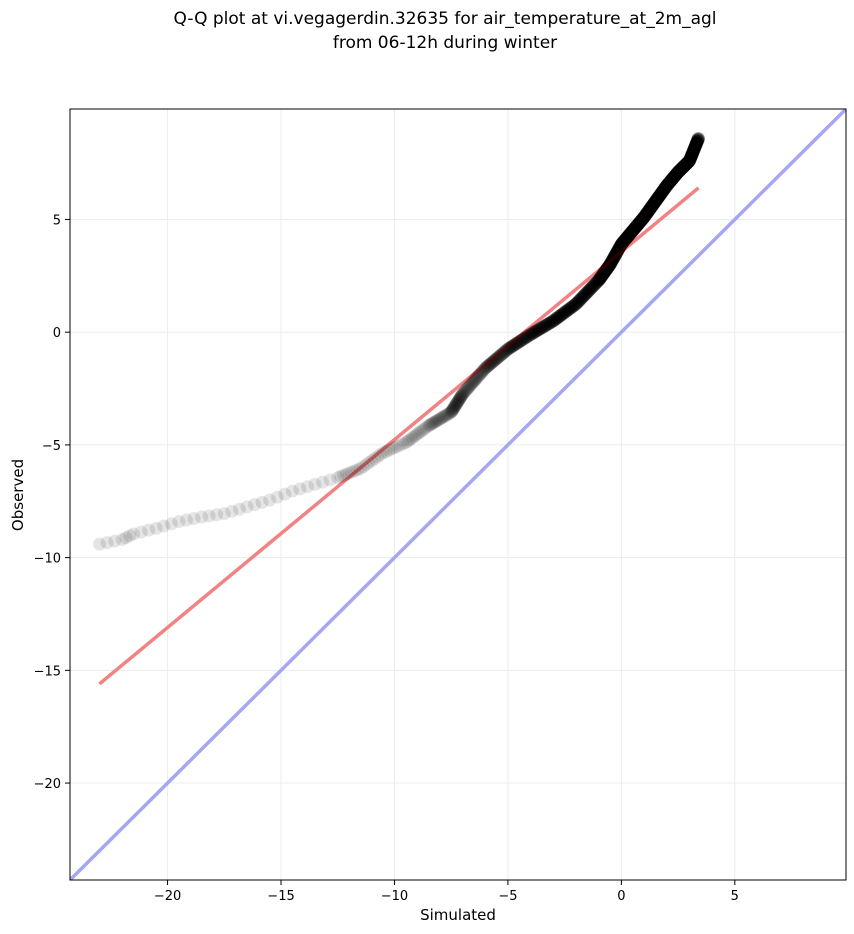  I want to click on y-tick-label: −20, so click(47, 784).